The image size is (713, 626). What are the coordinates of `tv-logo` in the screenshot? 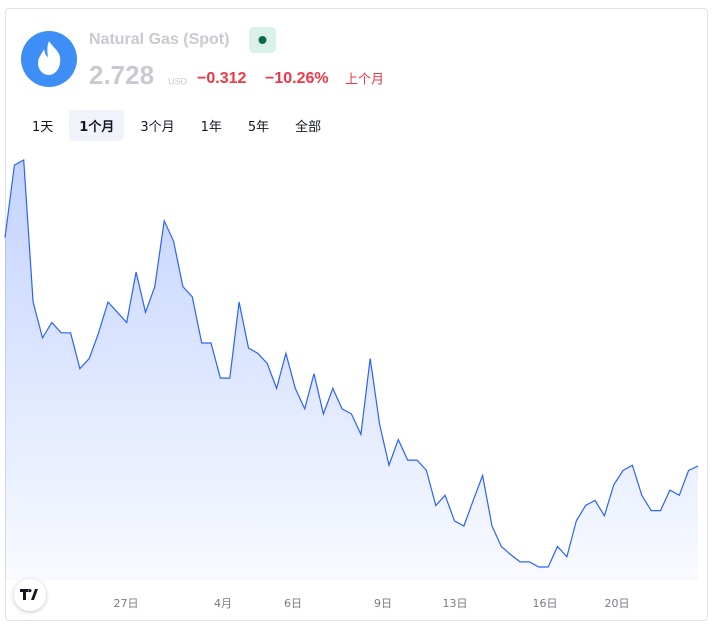 It's located at (29, 594).